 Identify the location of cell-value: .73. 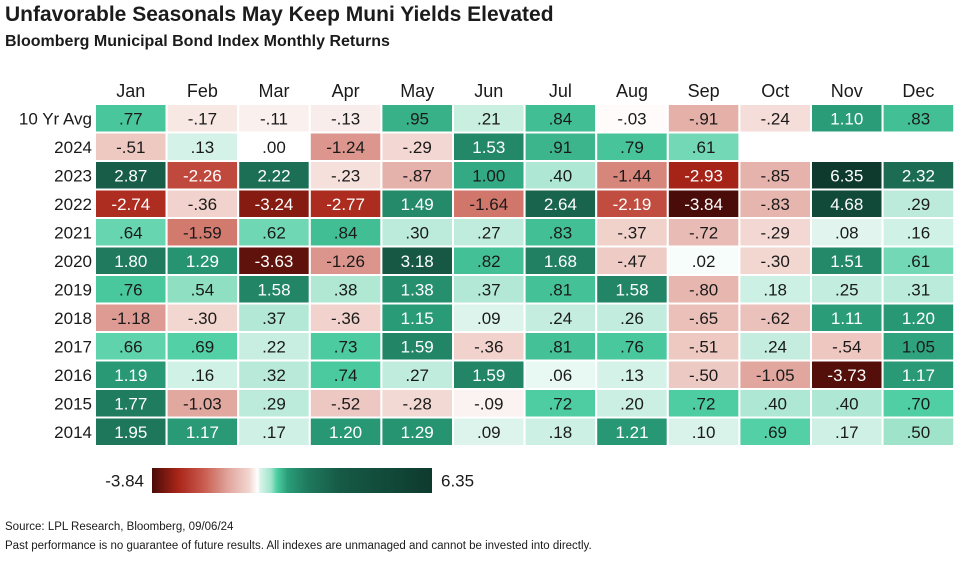
(346, 346).